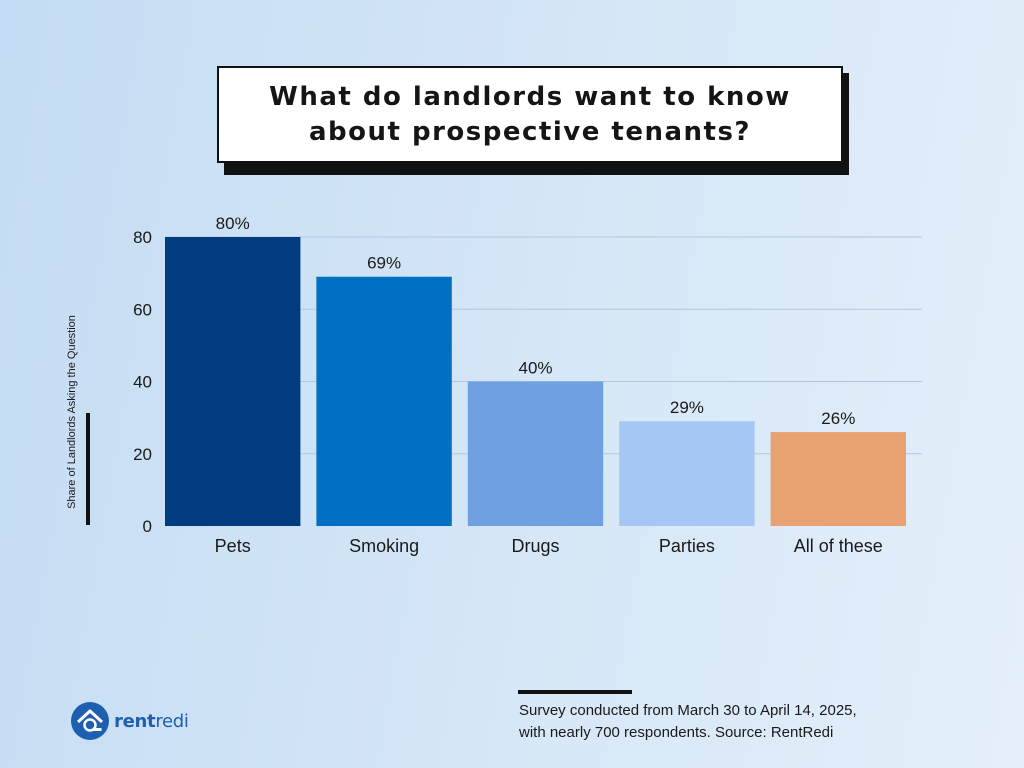 The image size is (1024, 768). What do you see at coordinates (142, 237) in the screenshot?
I see `y-tick-label: 80` at bounding box center [142, 237].